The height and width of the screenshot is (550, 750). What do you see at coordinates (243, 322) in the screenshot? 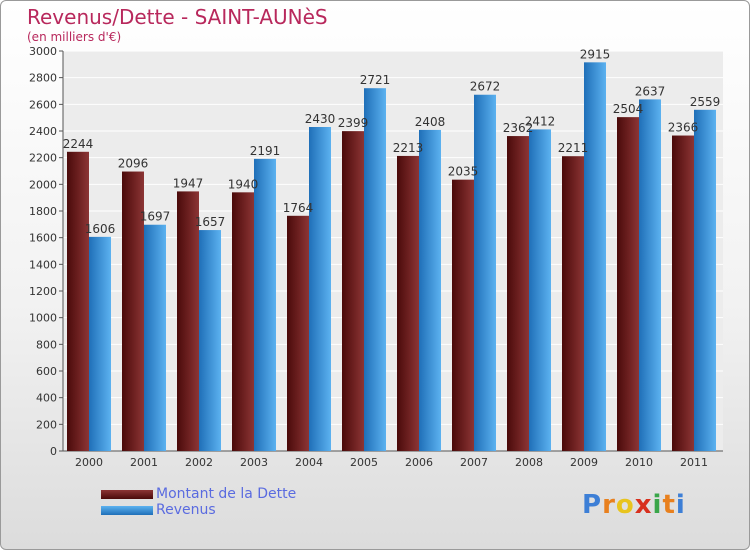
I see `bar-dette-2003` at bounding box center [243, 322].